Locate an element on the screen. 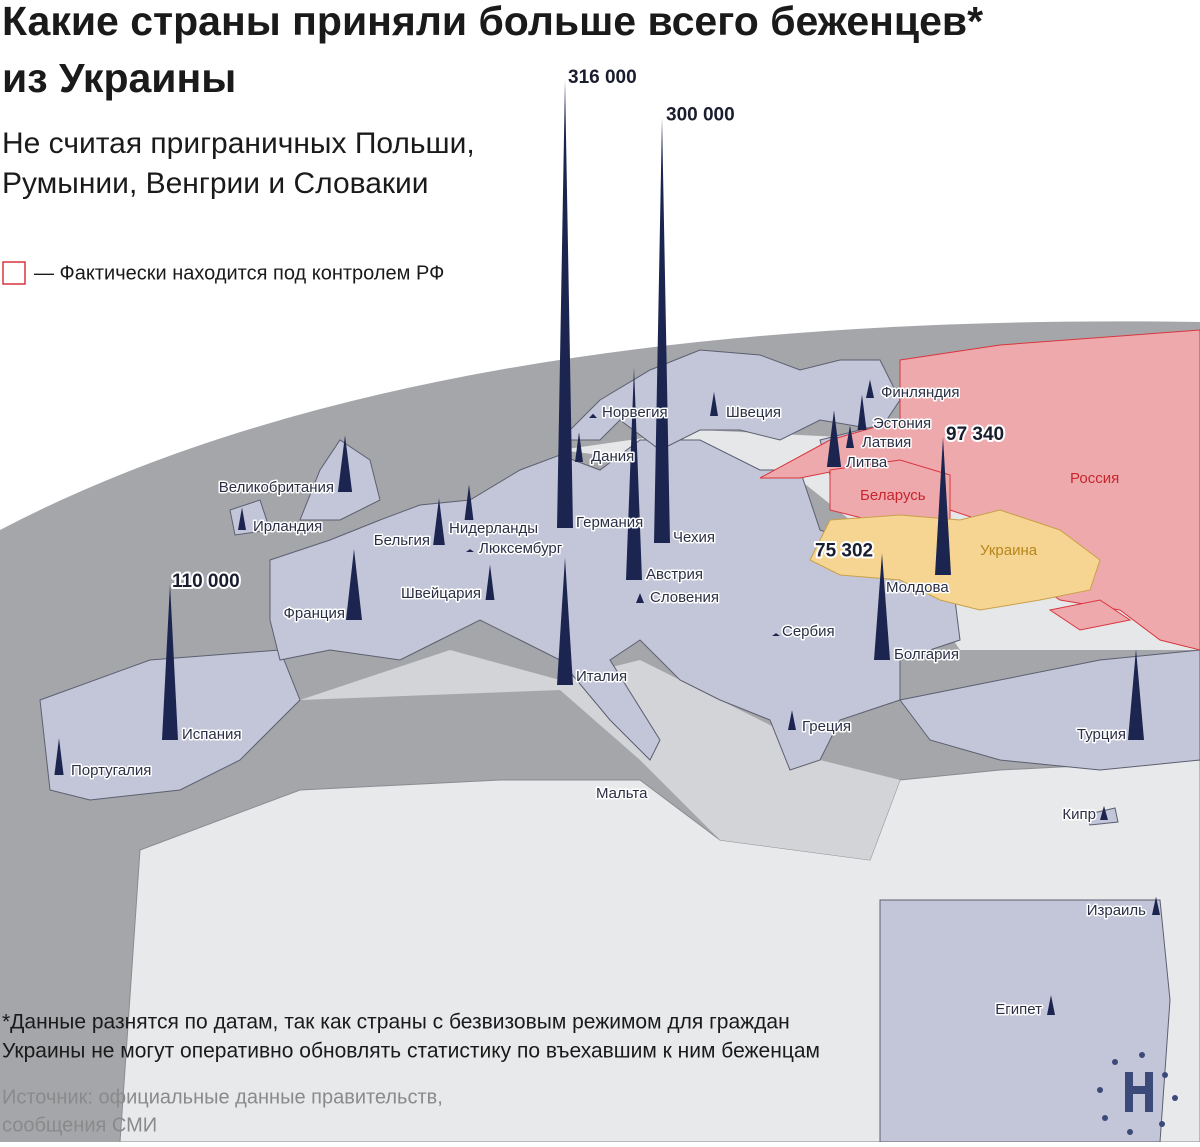 The height and width of the screenshot is (1147, 1200). value-label: 110 000 is located at coordinates (206, 581).